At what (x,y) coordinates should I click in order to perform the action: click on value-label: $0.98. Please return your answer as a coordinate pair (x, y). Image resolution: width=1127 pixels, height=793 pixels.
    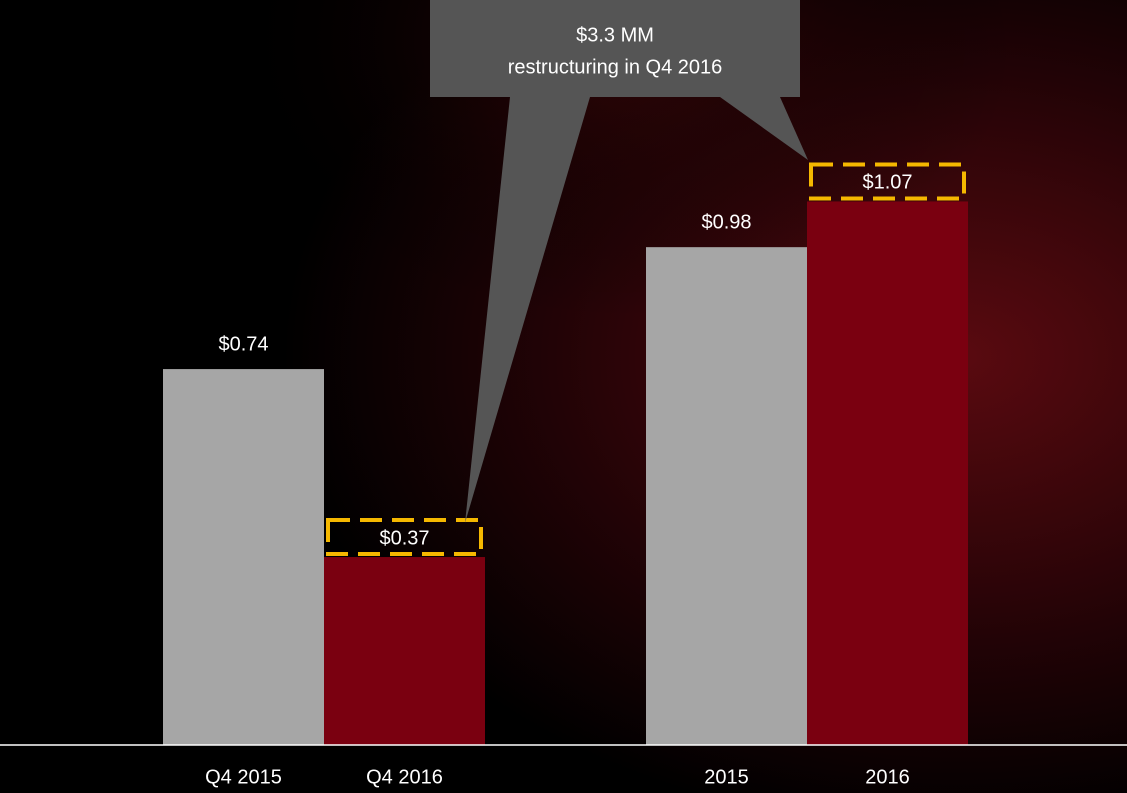
    Looking at the image, I should click on (726, 222).